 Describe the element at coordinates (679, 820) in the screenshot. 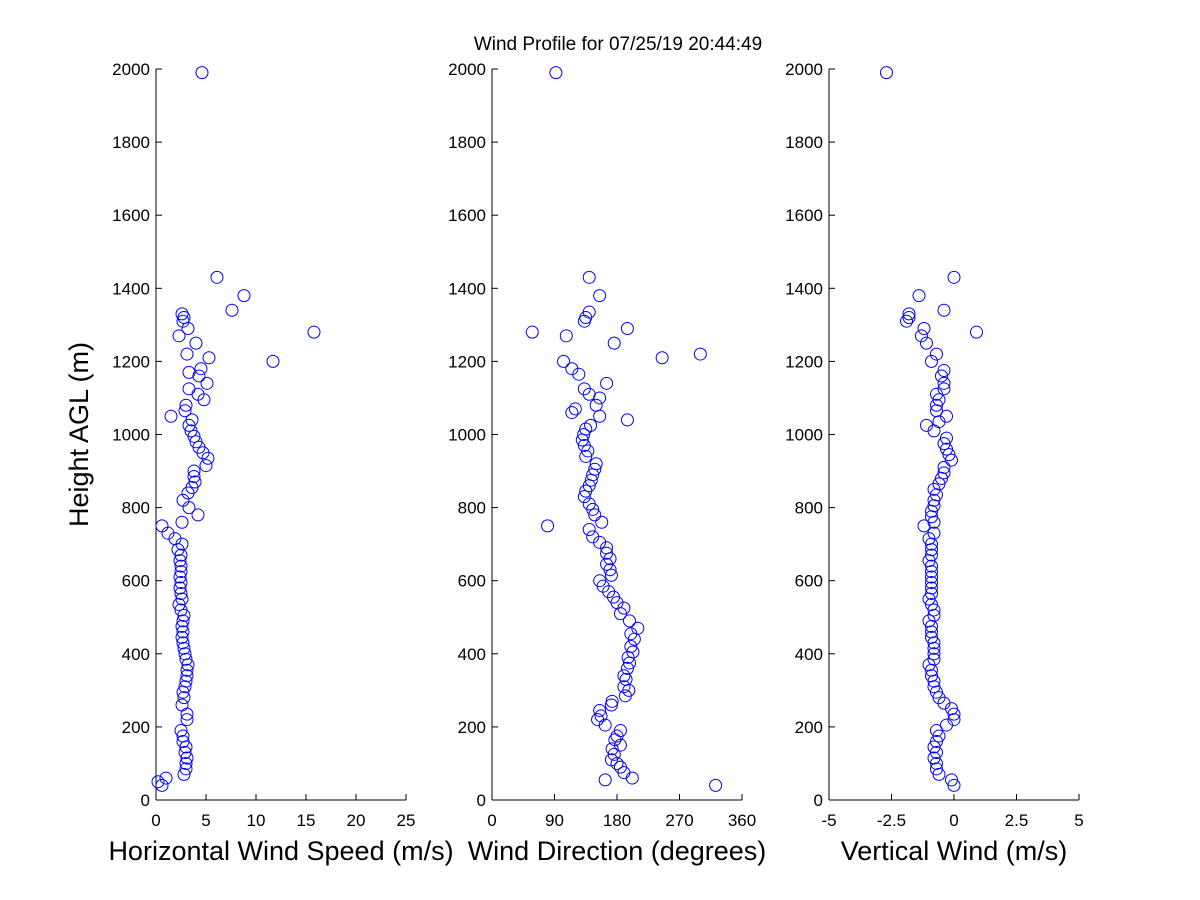

I see `x-tick-label: 270` at that location.